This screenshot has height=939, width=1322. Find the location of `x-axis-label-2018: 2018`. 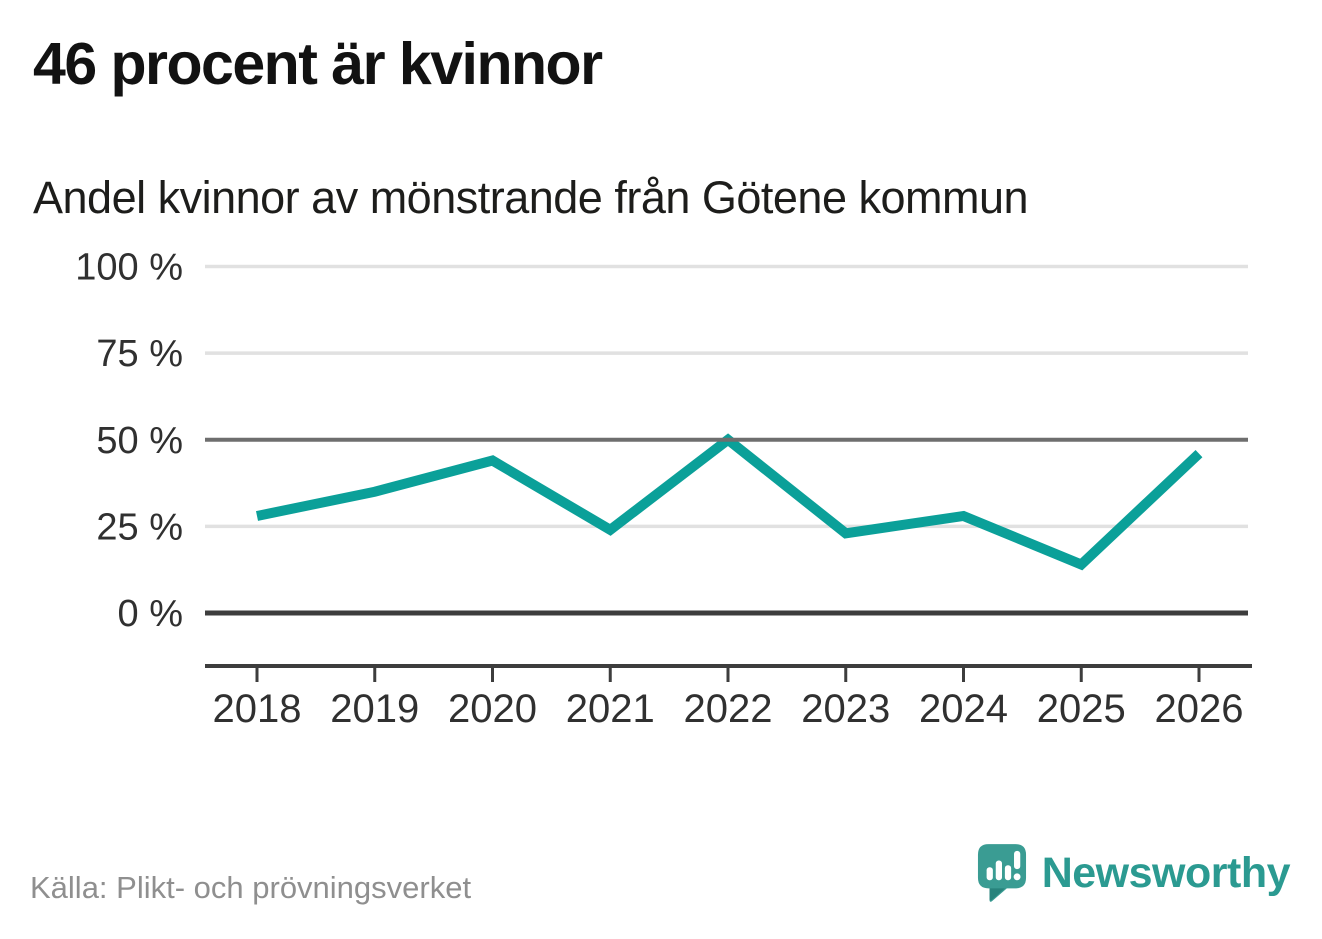

x-axis-label-2018: 2018 is located at coordinates (257, 709).